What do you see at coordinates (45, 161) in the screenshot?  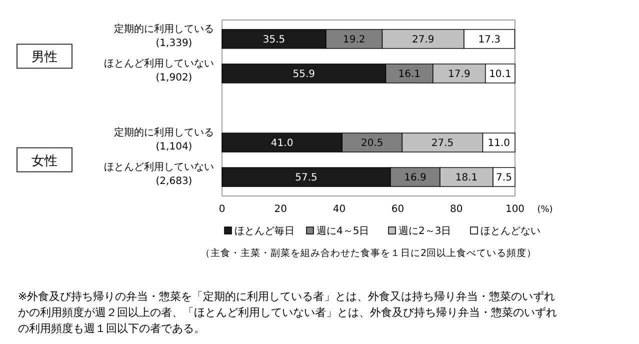 I see `text: 女性` at bounding box center [45, 161].